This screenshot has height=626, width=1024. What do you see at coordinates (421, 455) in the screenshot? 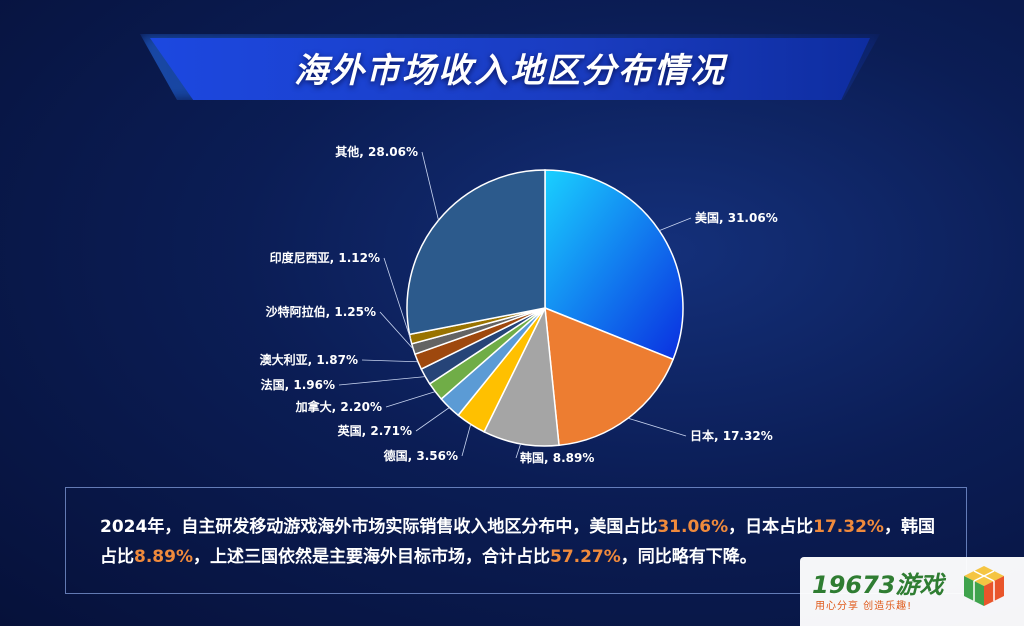
I see `slice-label-3: 德国, 3.56%` at bounding box center [421, 455].